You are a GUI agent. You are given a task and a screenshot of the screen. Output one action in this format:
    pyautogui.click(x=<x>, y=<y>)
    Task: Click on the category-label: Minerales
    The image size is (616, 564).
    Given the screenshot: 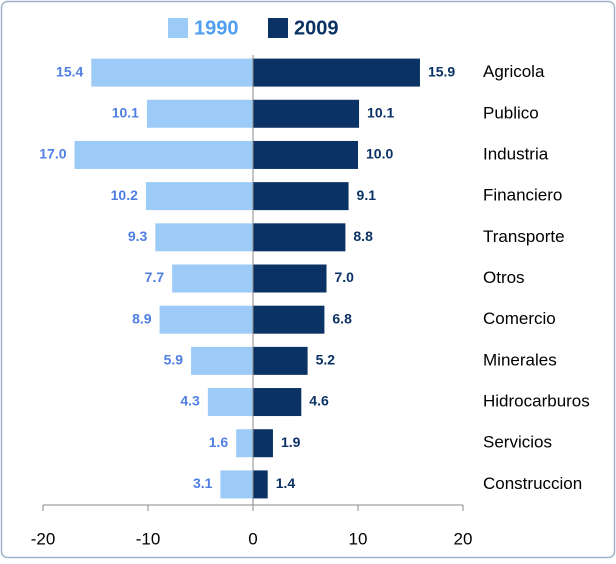 What is the action you would take?
    pyautogui.click(x=520, y=359)
    